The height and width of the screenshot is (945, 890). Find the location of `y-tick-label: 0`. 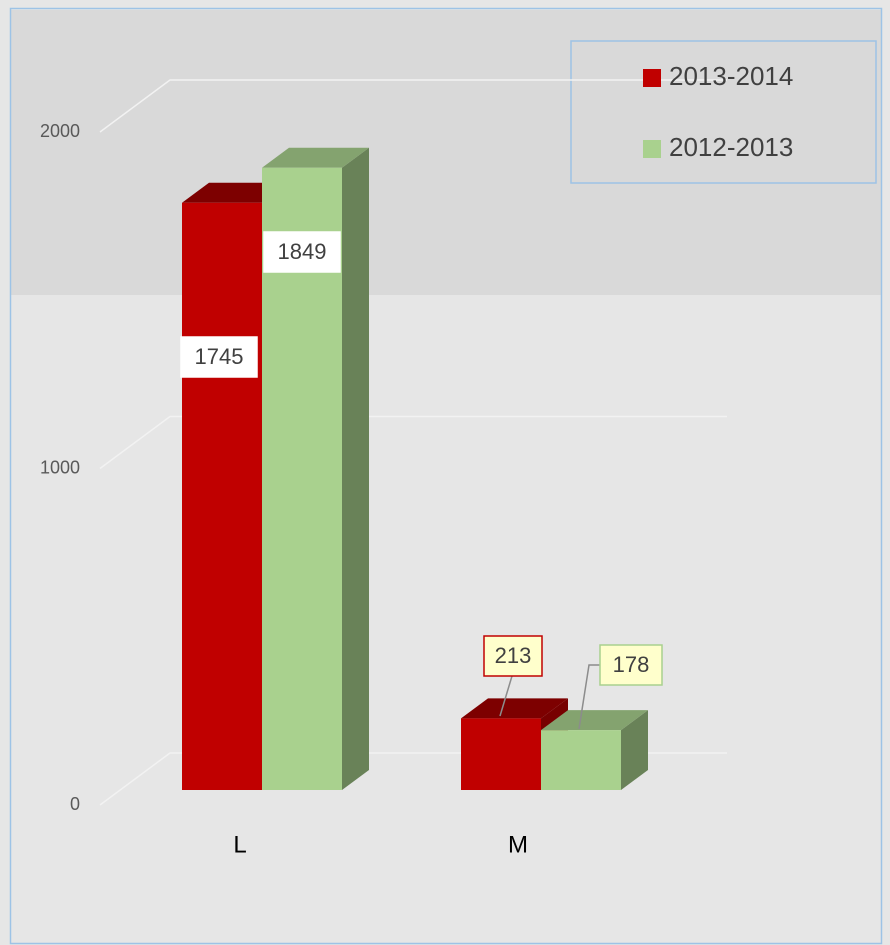

y-tick-label: 0 is located at coordinates (75, 804).